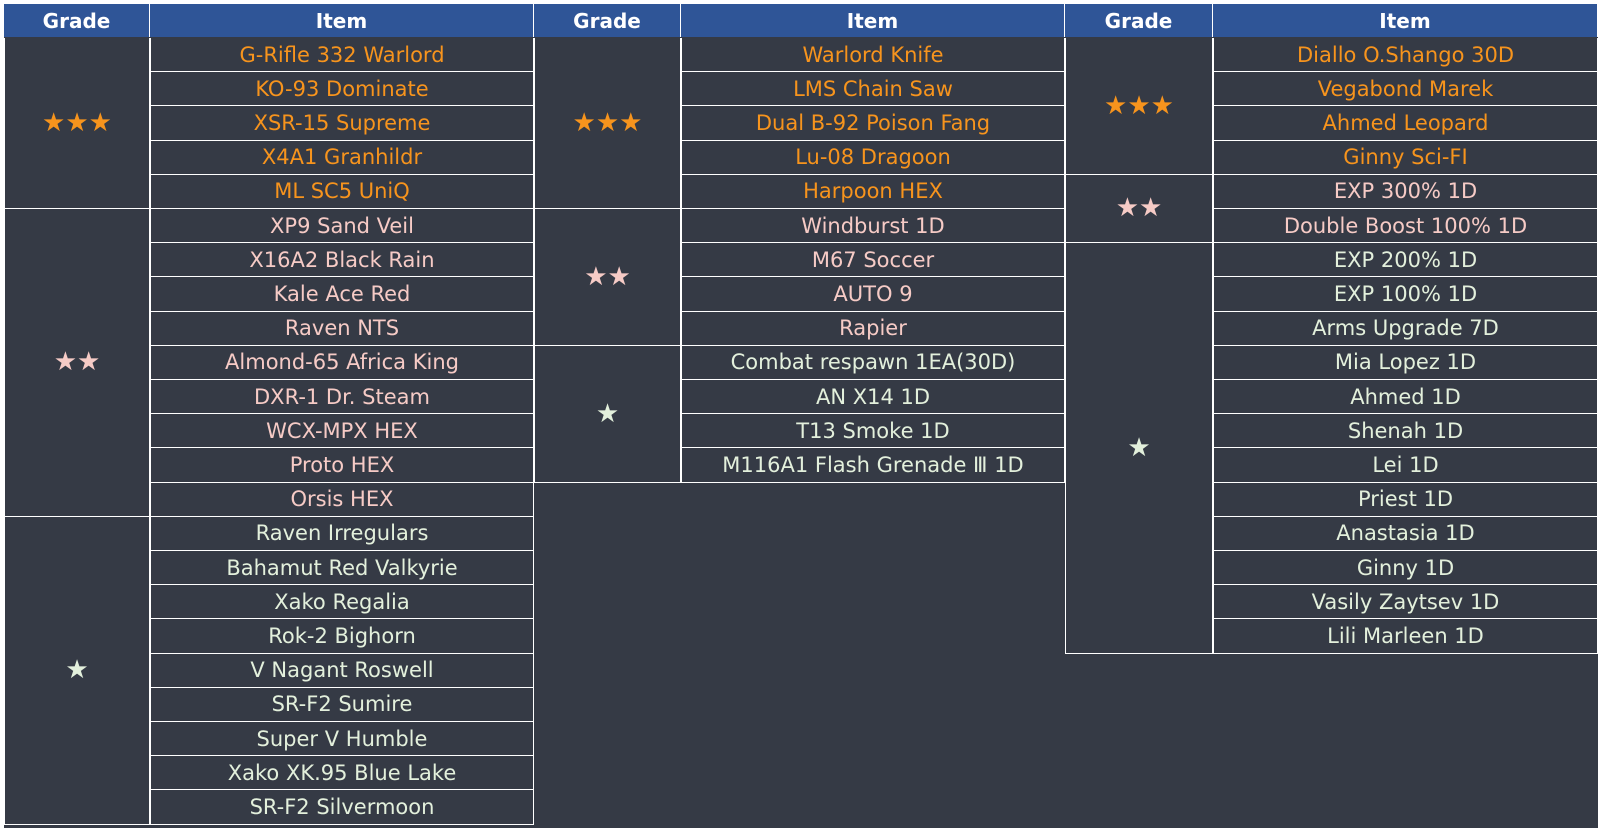 This screenshot has height=828, width=1600. What do you see at coordinates (1405, 397) in the screenshot?
I see `item-name: Ahmed 1D` at bounding box center [1405, 397].